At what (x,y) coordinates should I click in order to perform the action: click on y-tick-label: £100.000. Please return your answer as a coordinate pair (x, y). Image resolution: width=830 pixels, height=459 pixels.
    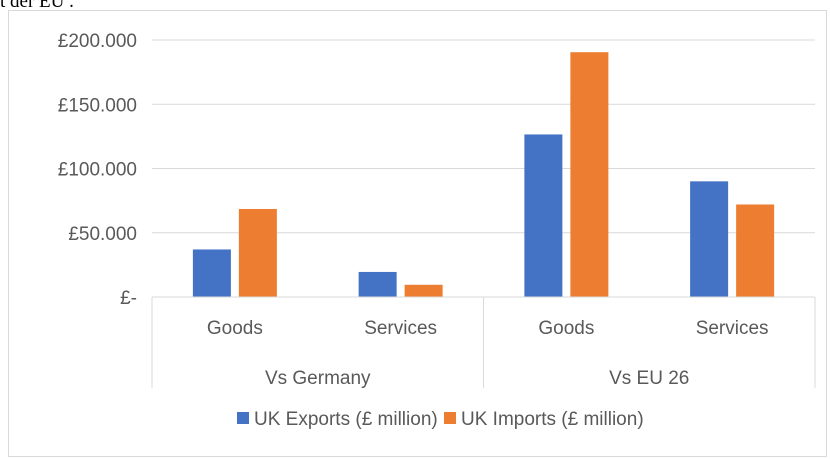
    Looking at the image, I should click on (97, 170).